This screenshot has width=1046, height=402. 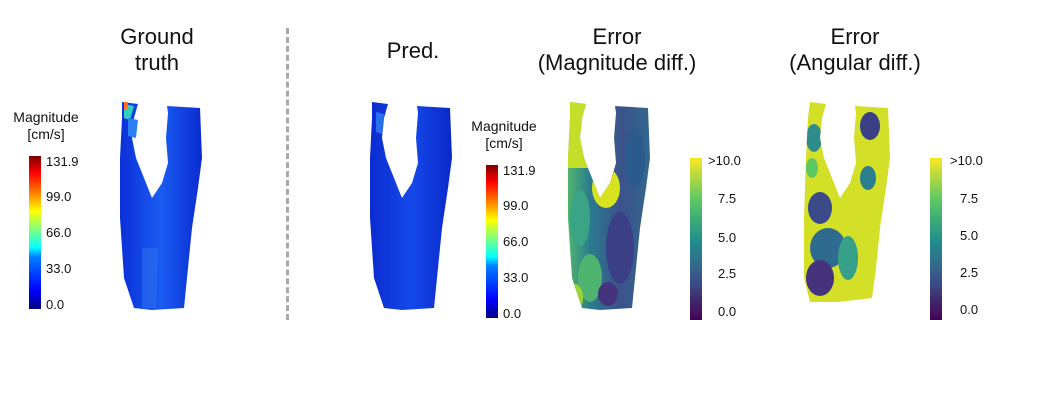 I want to click on pred-title: Pred., so click(x=413, y=50).